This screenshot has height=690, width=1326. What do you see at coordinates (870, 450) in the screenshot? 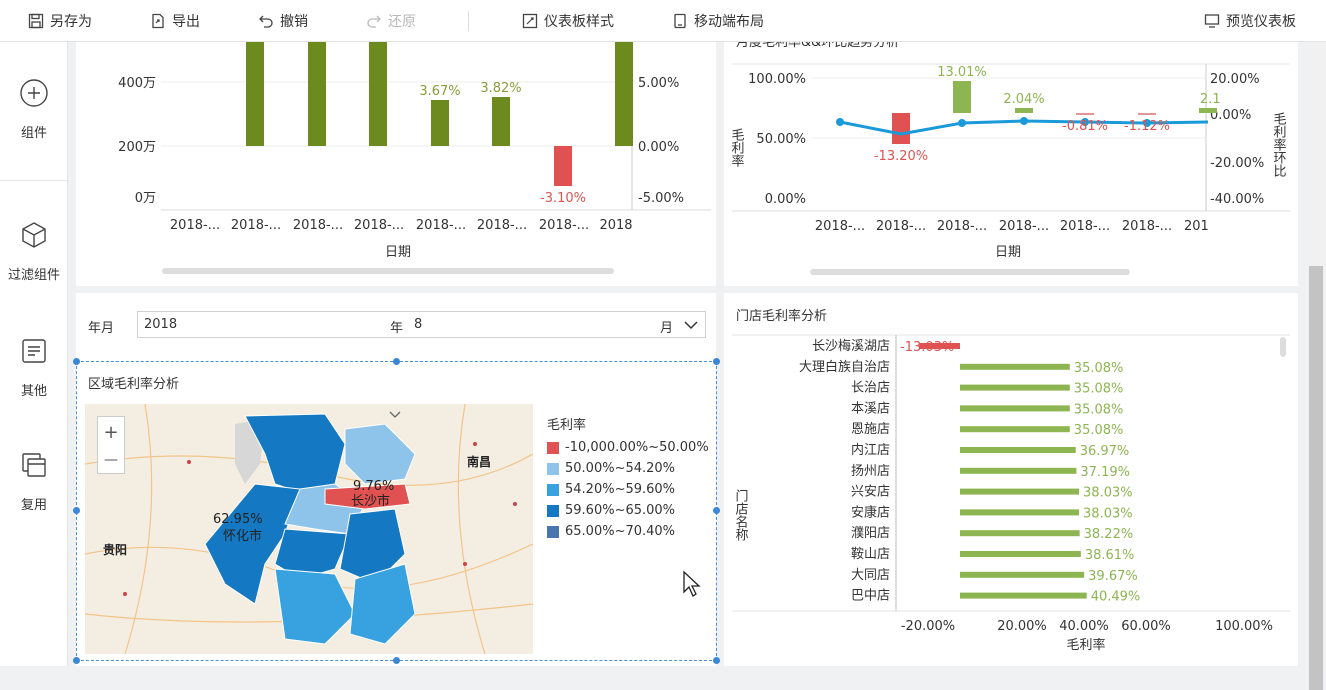
I see `category-label: 内江店` at bounding box center [870, 450].